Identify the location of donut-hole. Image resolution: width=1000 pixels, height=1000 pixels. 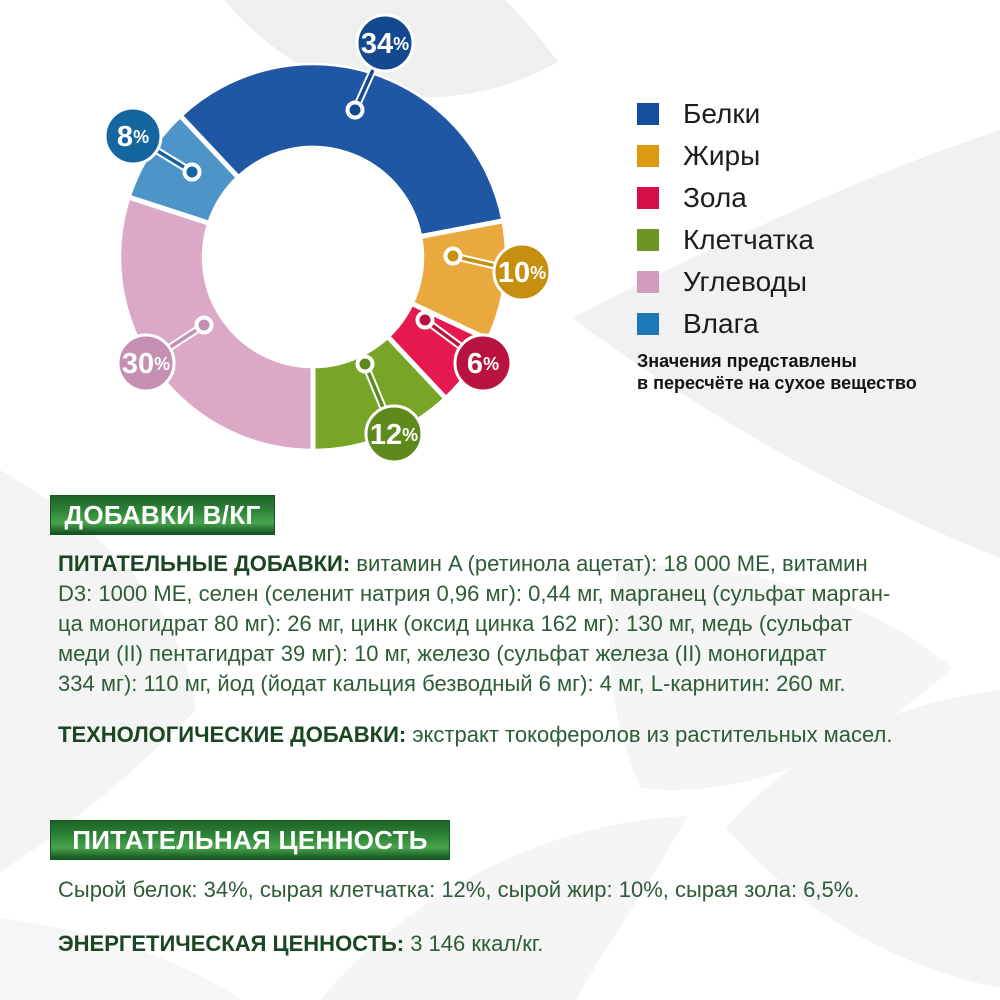
(313, 257).